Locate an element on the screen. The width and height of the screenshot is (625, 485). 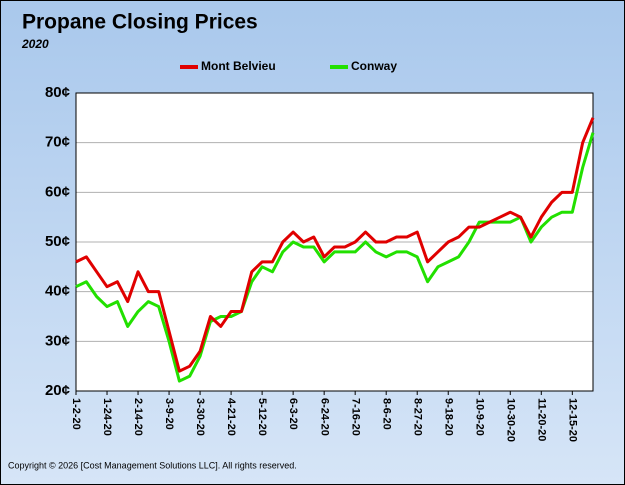
x-tick-label: 1-2-20 is located at coordinates (76, 414).